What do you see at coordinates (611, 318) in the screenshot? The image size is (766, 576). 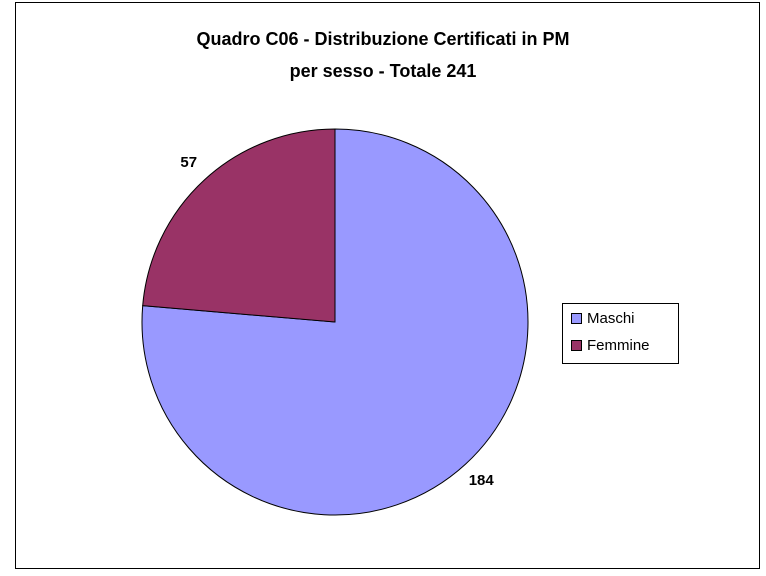 I see `legend-label: Maschi` at bounding box center [611, 318].